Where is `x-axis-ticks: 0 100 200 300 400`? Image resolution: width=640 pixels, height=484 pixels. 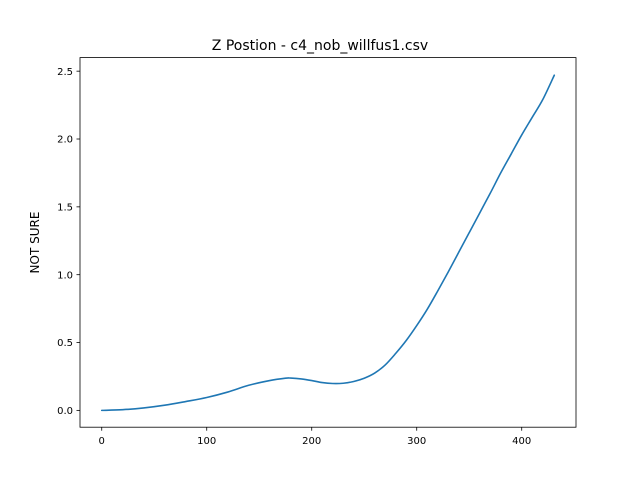 x-axis-ticks: 0 100 200 300 400 is located at coordinates (315, 437).